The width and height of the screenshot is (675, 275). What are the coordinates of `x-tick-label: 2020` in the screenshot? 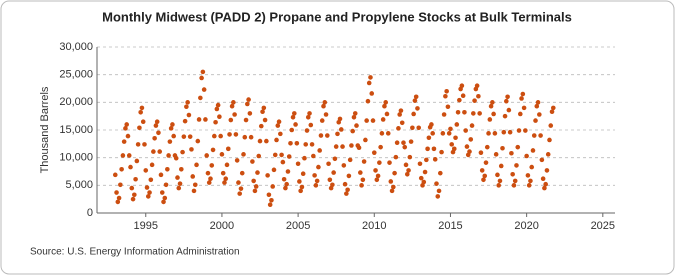 It's located at (526, 226).